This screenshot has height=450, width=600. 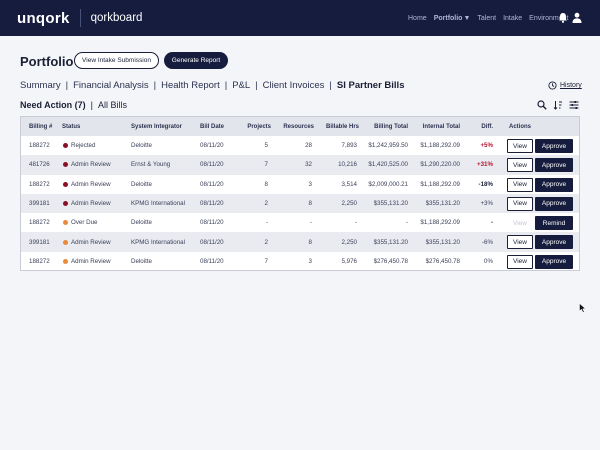 I want to click on history-icon, so click(x=552, y=85).